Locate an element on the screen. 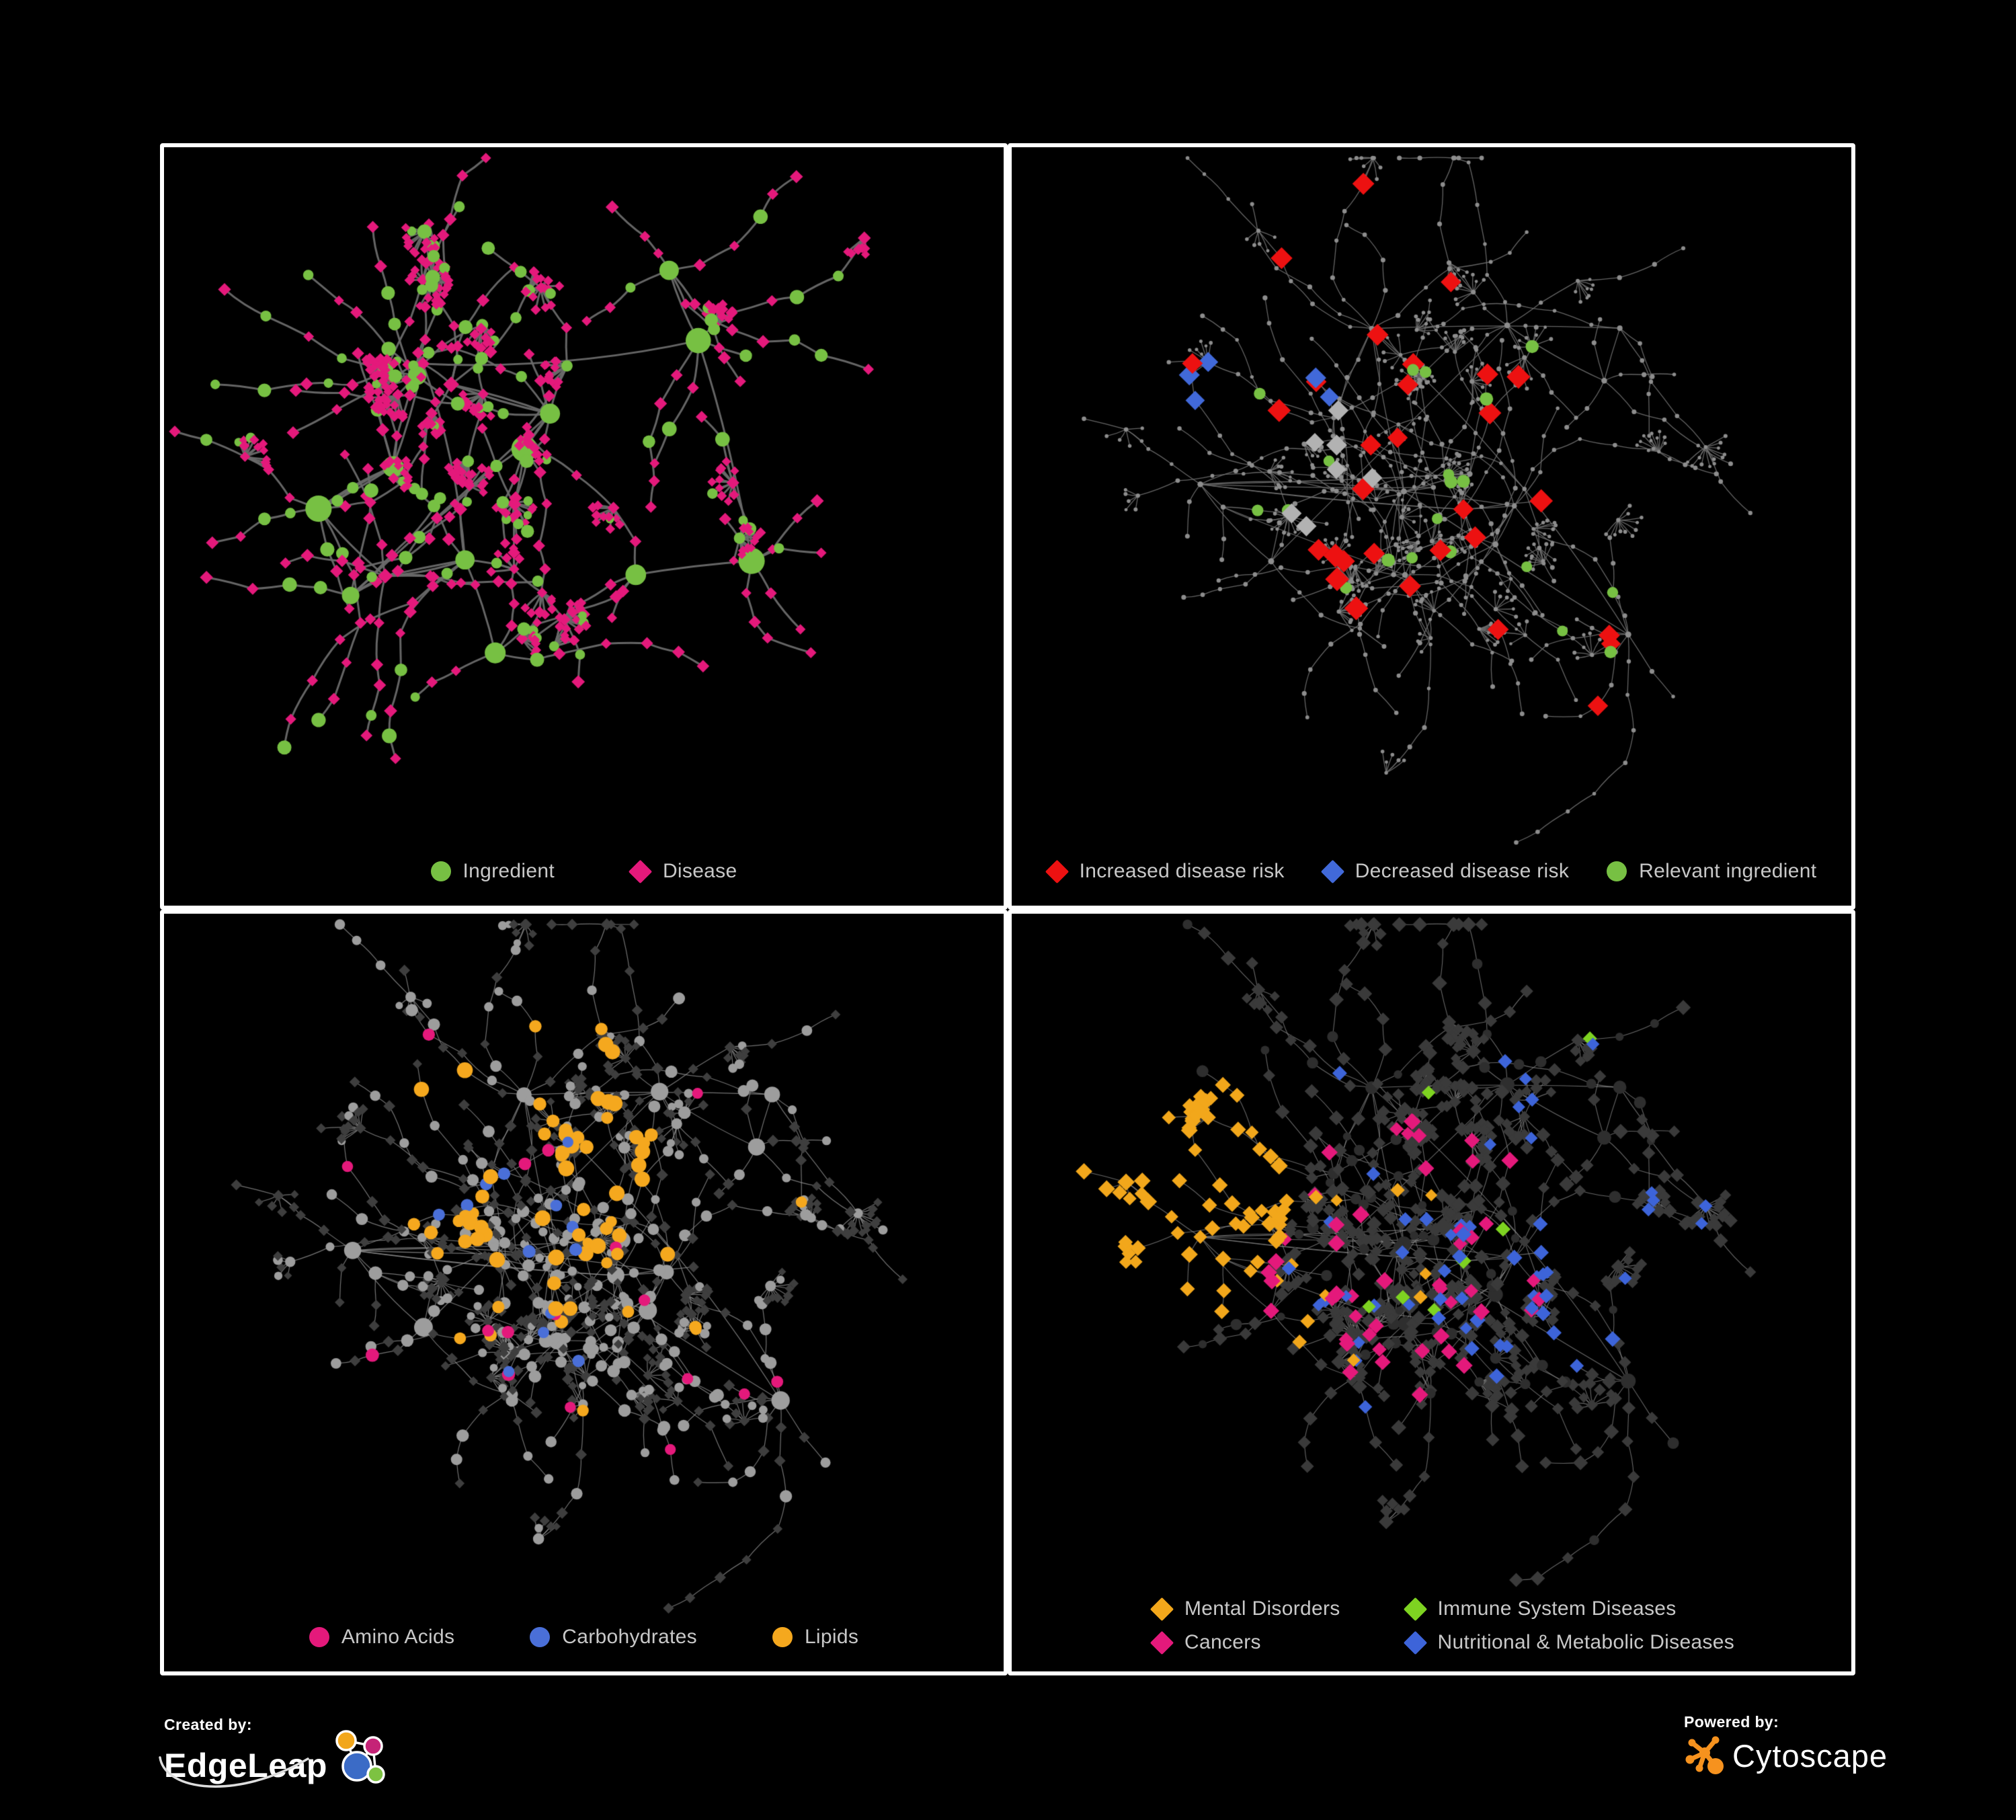  created-by-label: Created by: is located at coordinates (208, 1724).